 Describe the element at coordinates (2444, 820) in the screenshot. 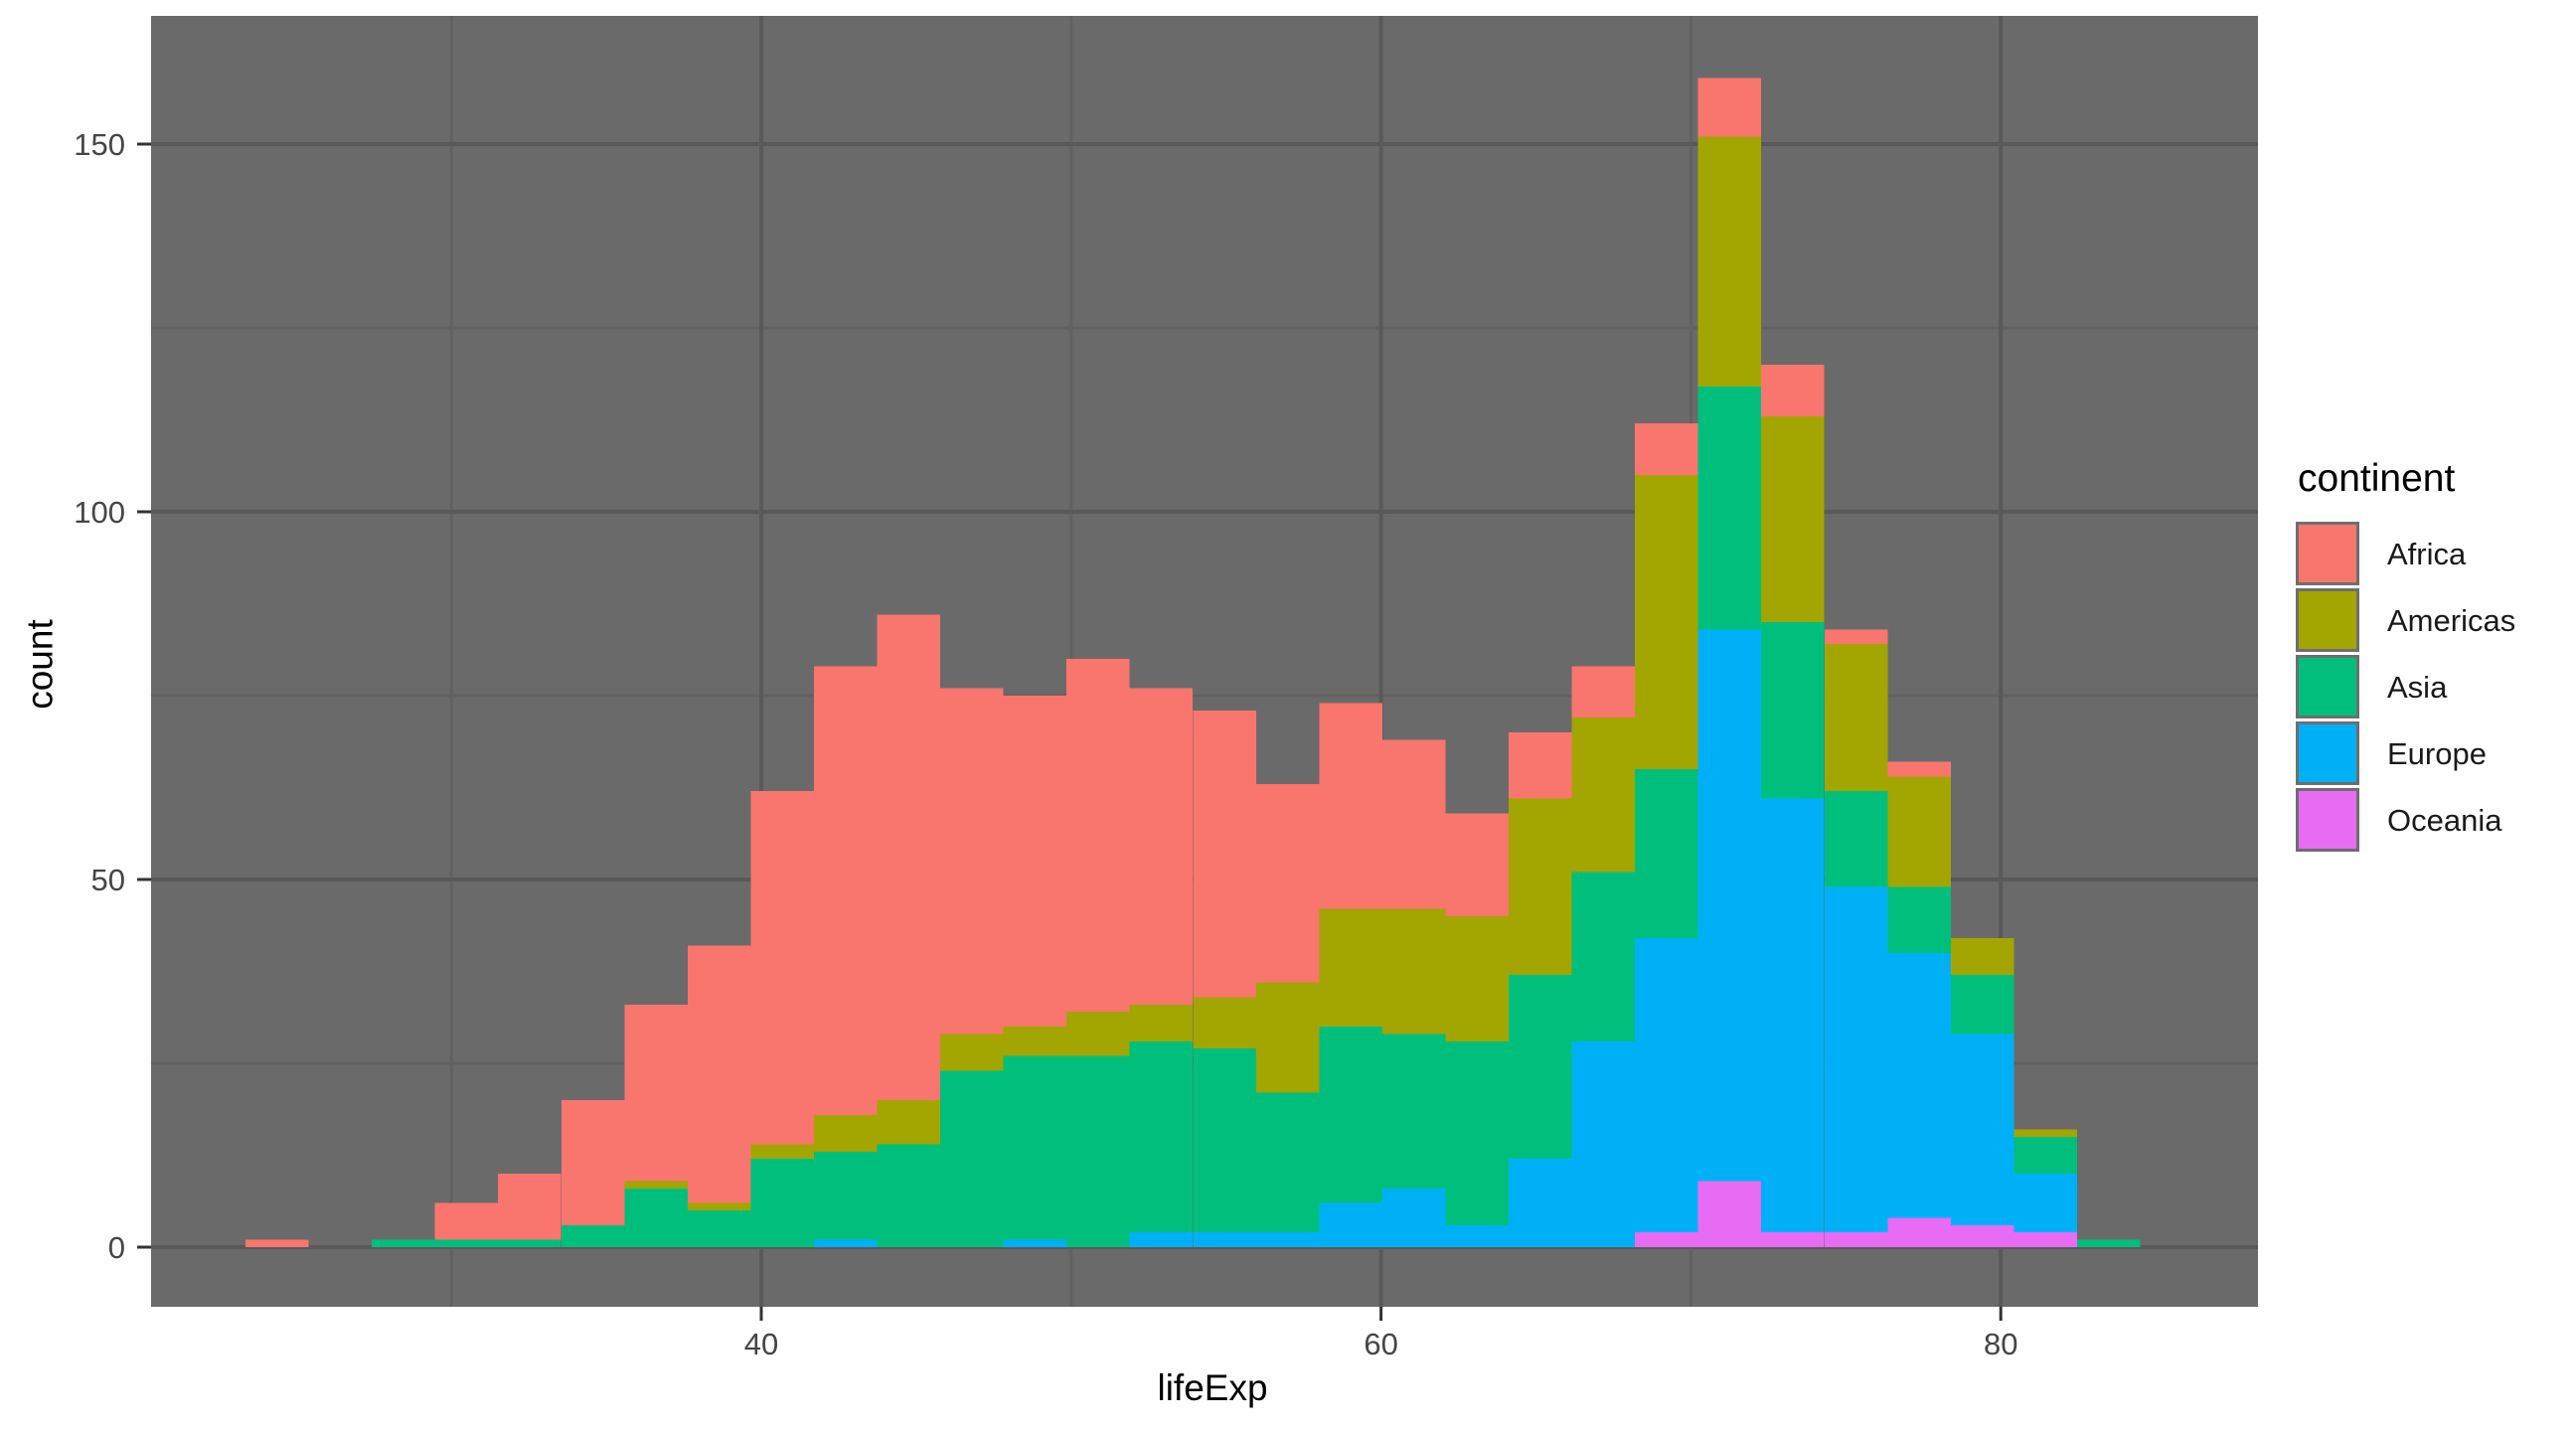

I see `legend-label: Oceania` at that location.